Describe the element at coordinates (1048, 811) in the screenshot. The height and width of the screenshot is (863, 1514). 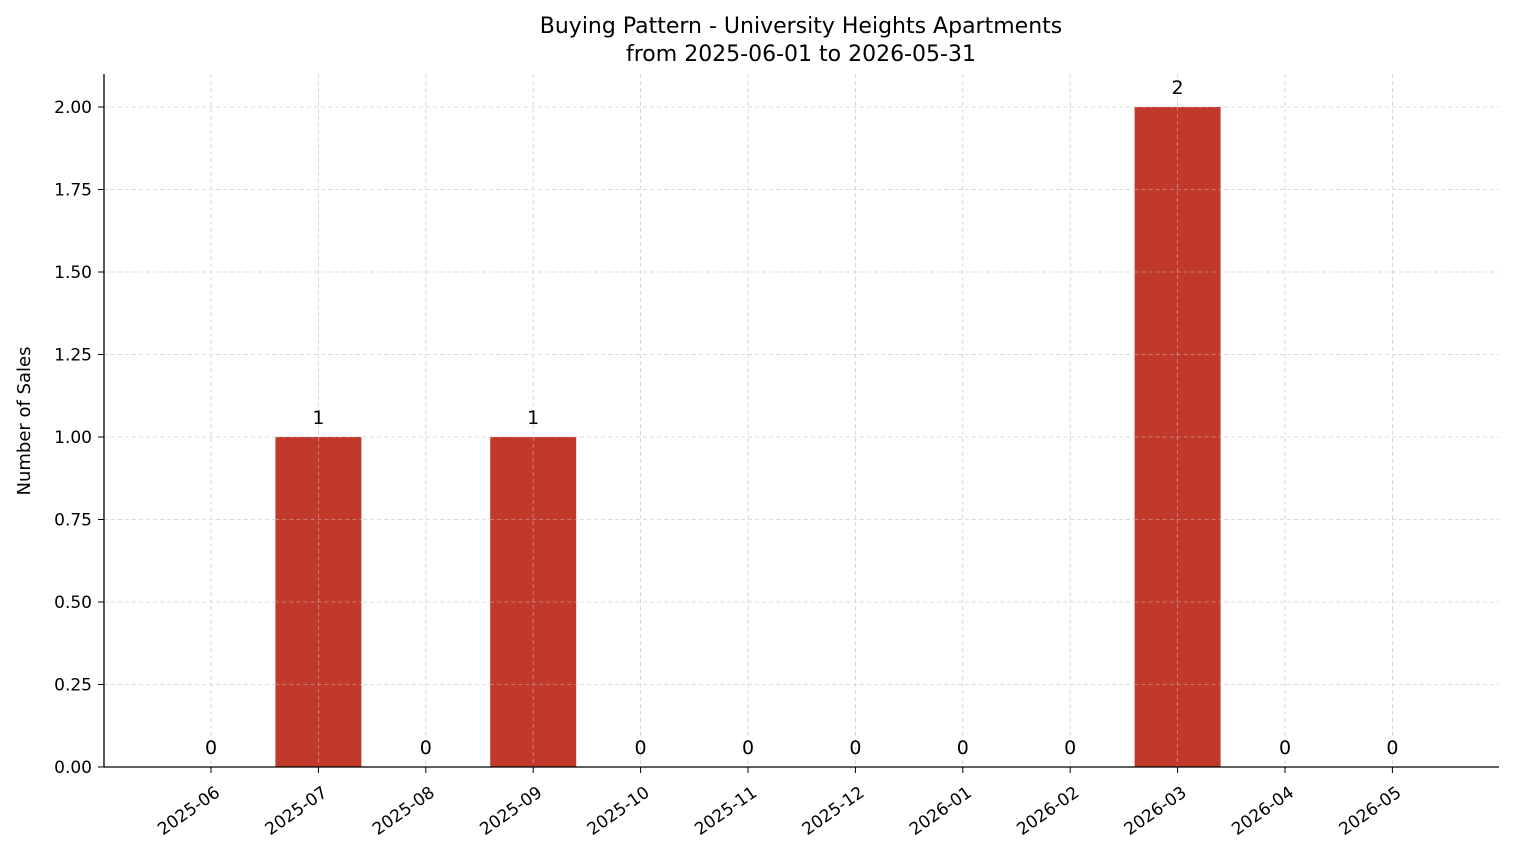
I see `x-tick-label: 2026-02` at that location.